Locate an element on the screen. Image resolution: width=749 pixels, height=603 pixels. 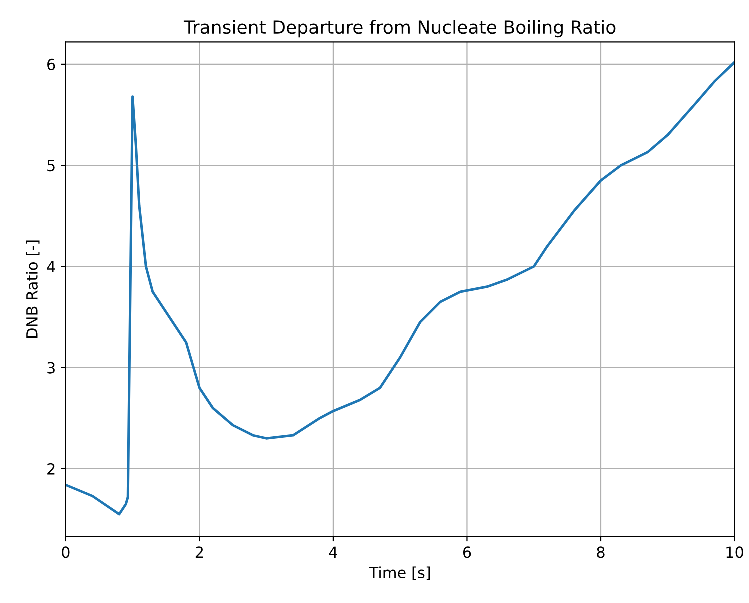
x-tick-label: 2 is located at coordinates (200, 552).